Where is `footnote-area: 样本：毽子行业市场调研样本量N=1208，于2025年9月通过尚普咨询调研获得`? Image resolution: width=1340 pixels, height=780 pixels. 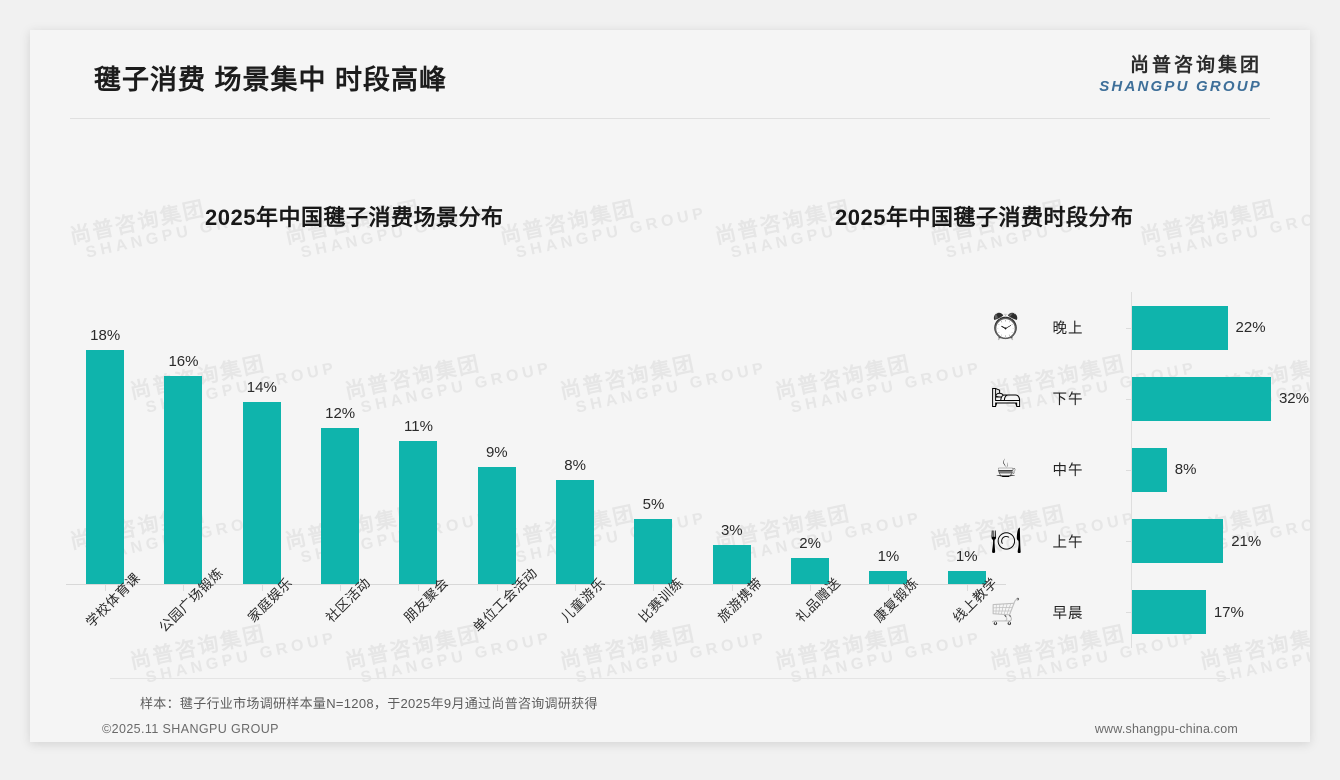
footnote-area: 样本：毽子行业市场调研样本量N=1208，于2025年9月通过尚普咨询调研获得 is located at coordinates (670, 699).